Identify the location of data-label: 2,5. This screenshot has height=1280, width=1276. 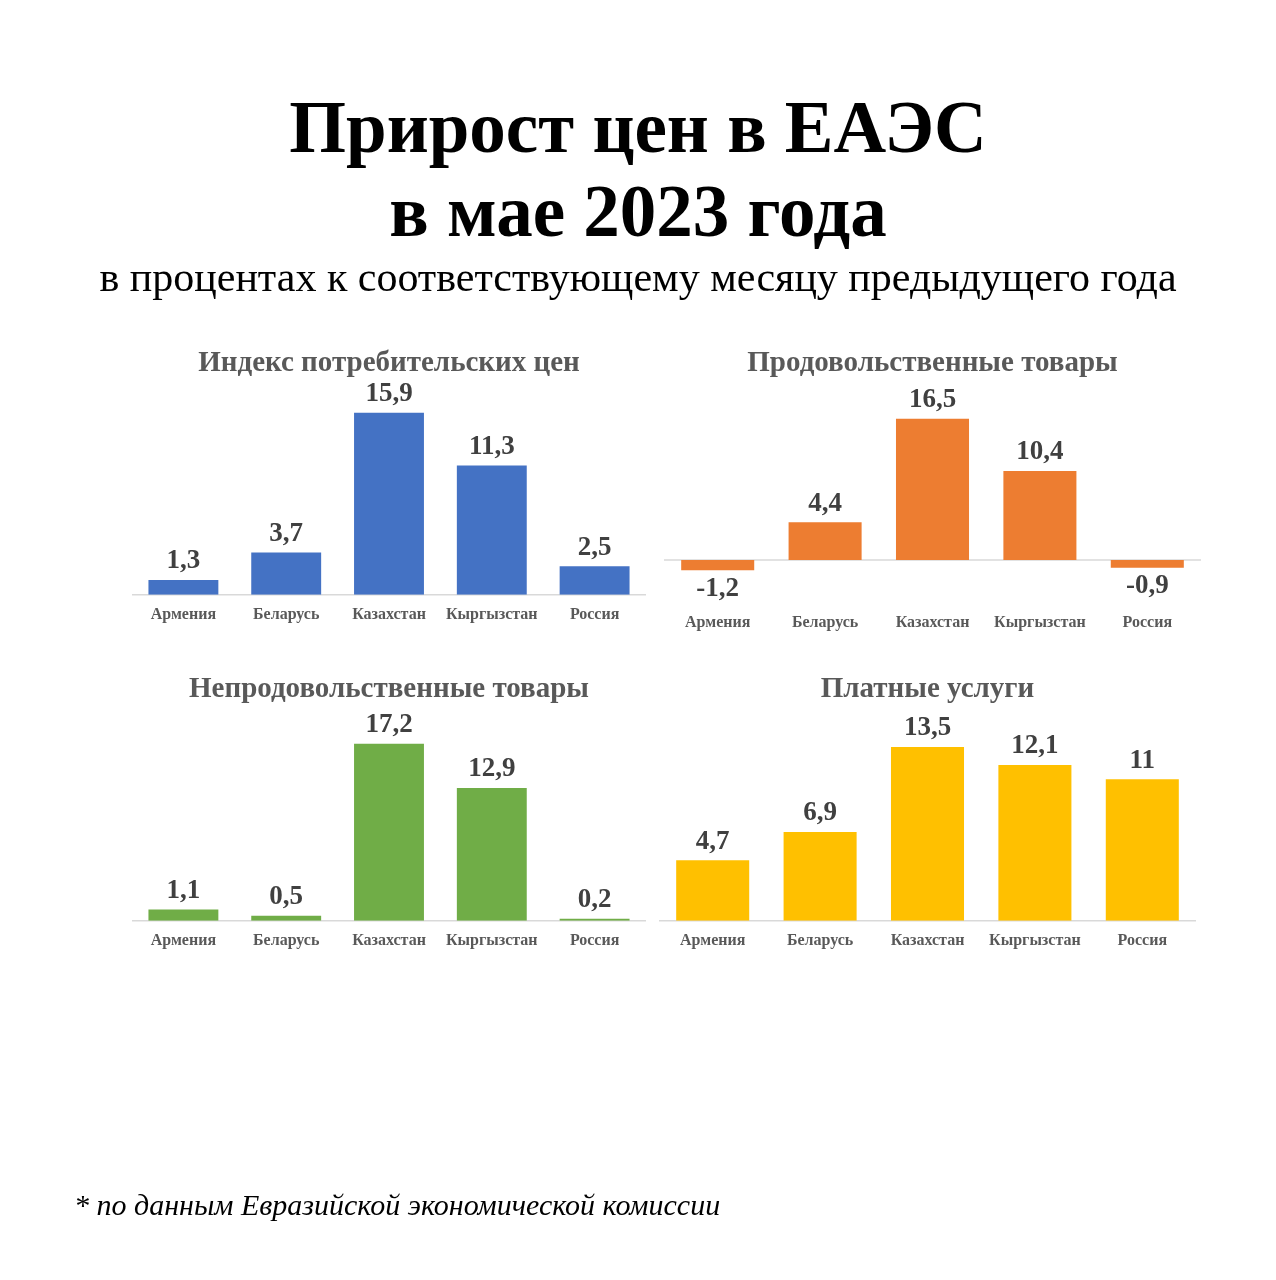
(594, 545).